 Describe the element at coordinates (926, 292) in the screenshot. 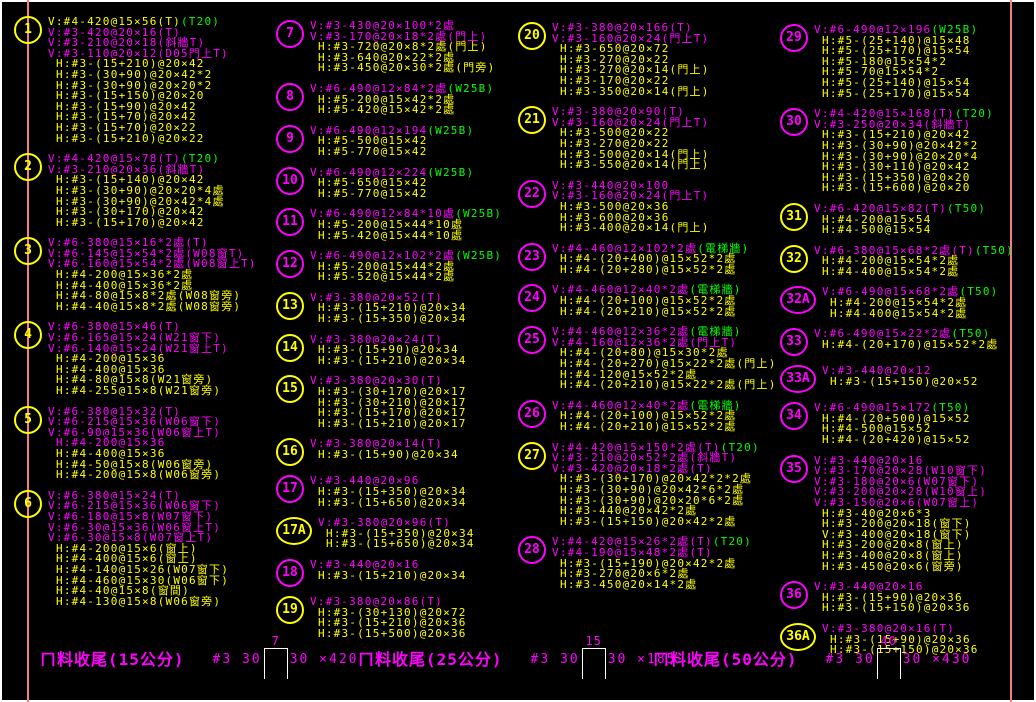

I see `rebar-line: V:#6-490@15×68*2處(T50)` at that location.